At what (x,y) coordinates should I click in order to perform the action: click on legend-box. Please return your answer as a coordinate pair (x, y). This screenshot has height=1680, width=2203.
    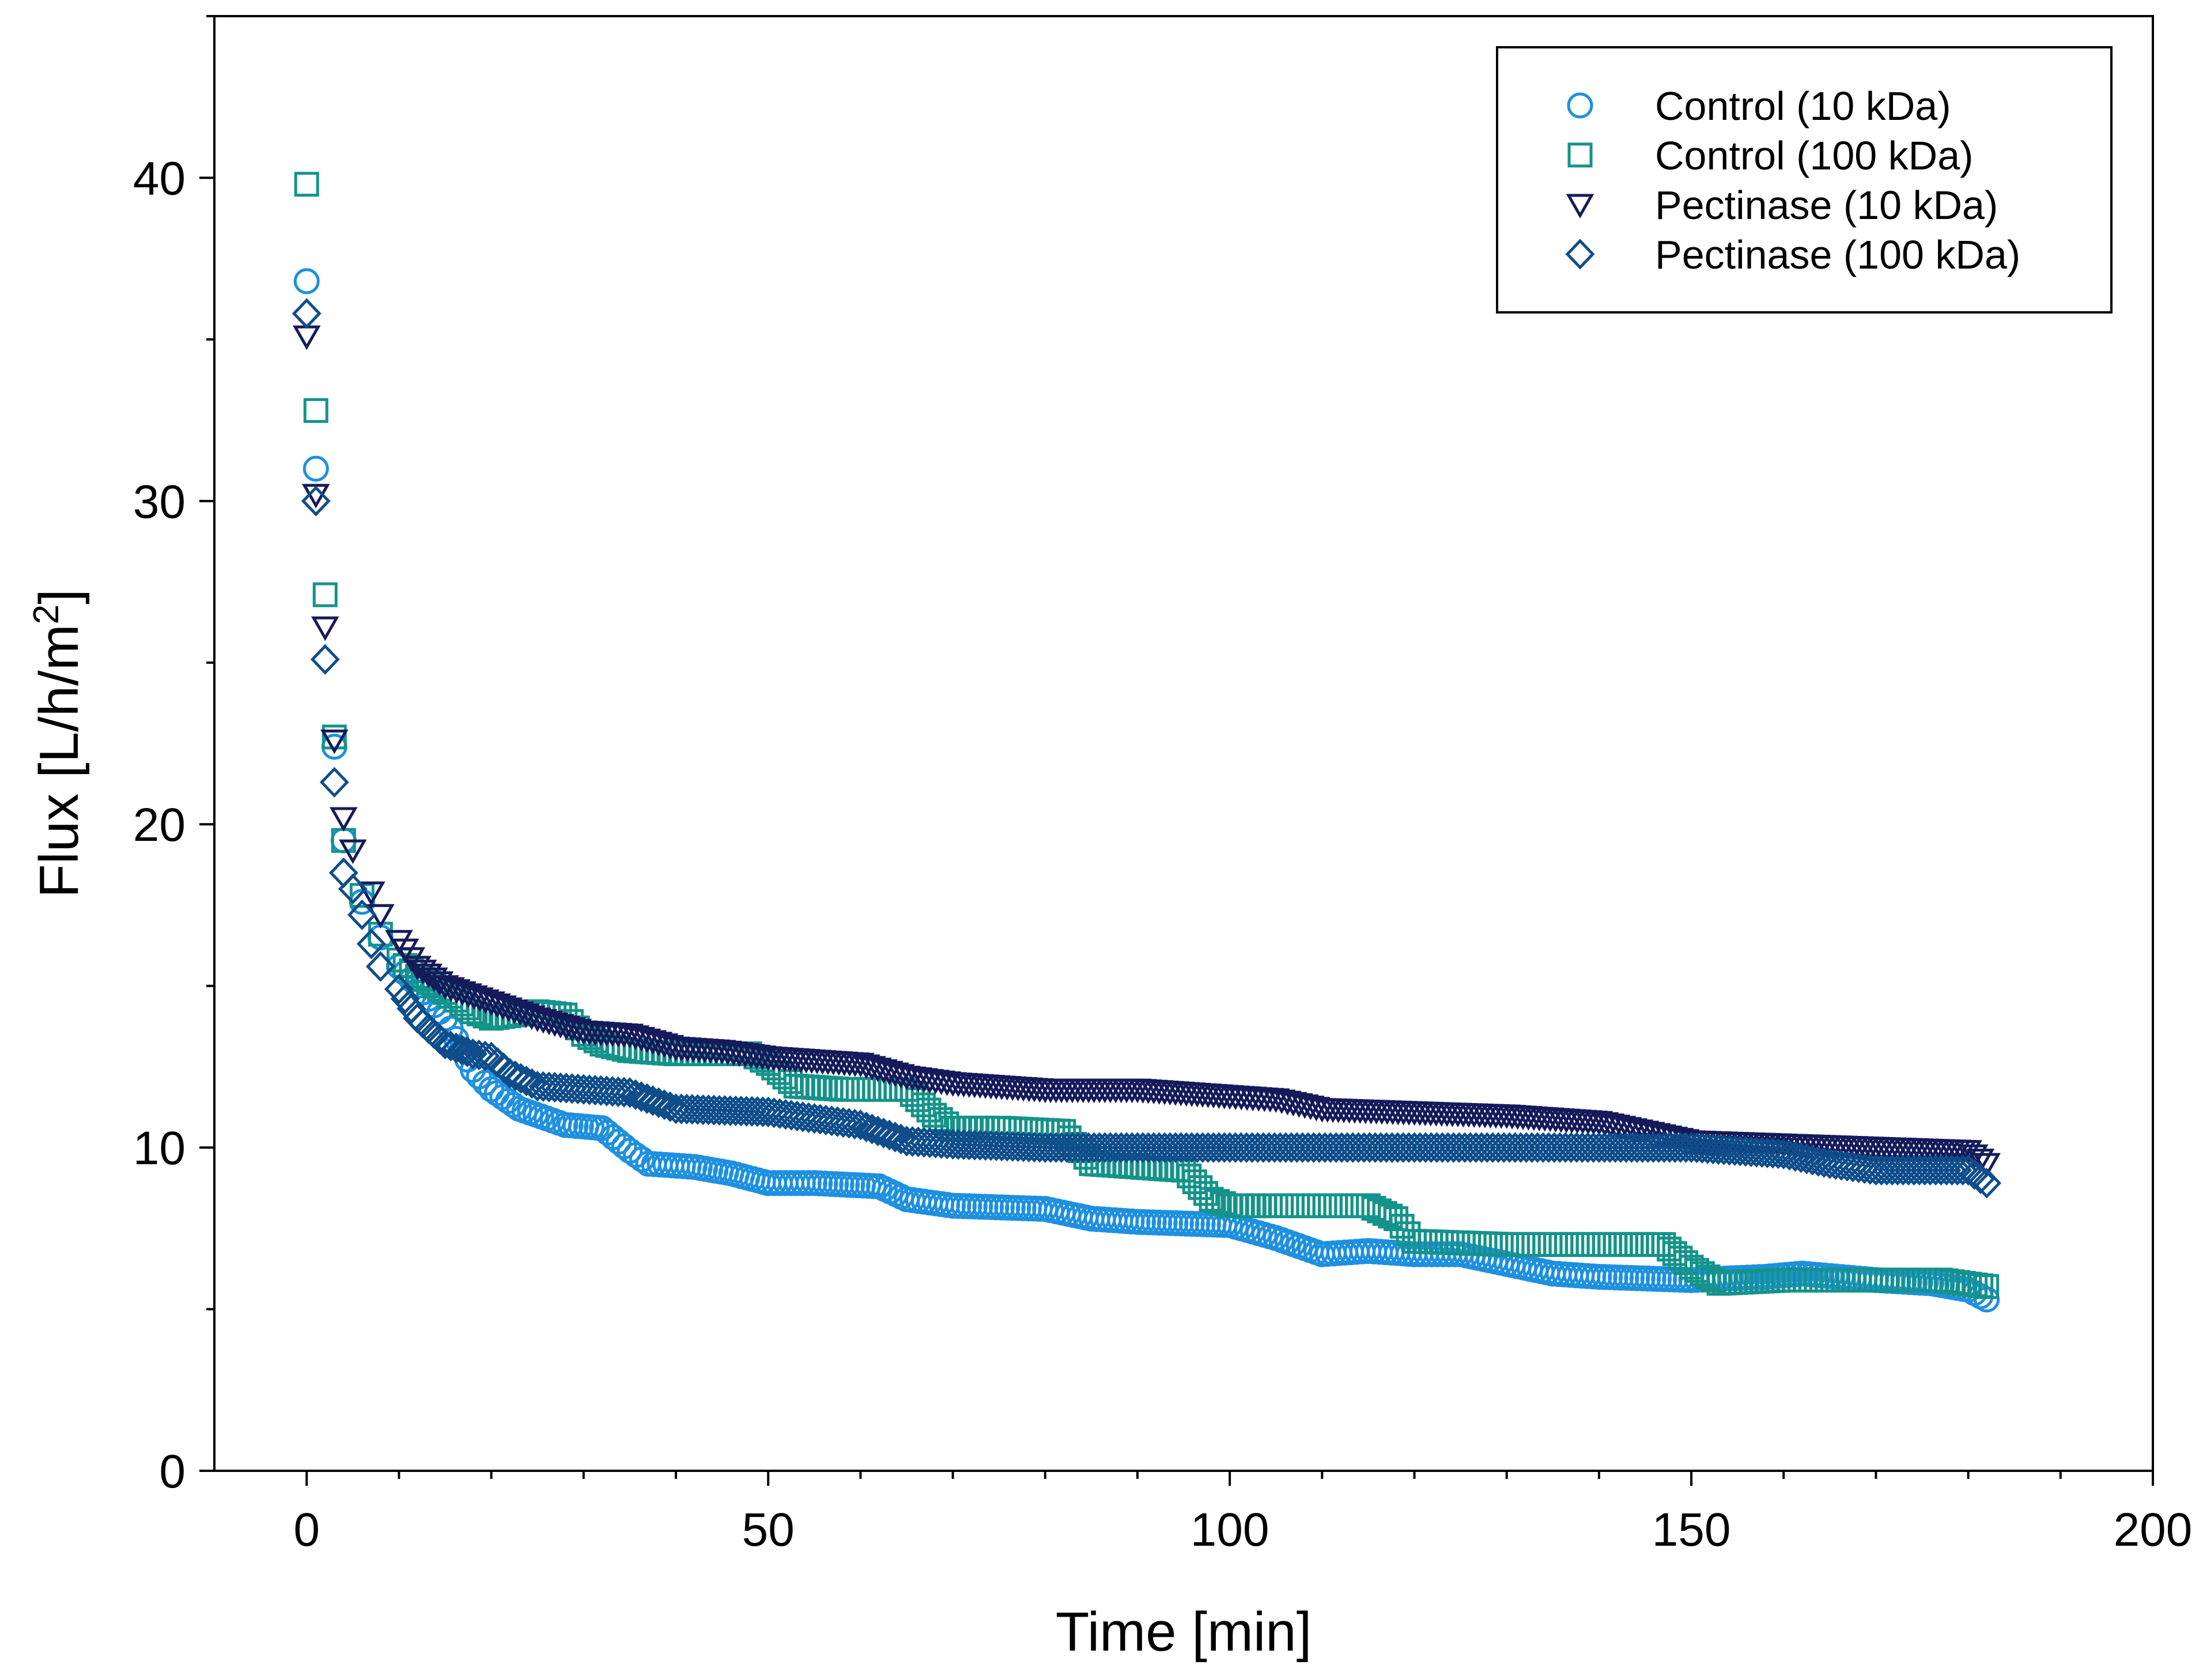
    Looking at the image, I should click on (1805, 180).